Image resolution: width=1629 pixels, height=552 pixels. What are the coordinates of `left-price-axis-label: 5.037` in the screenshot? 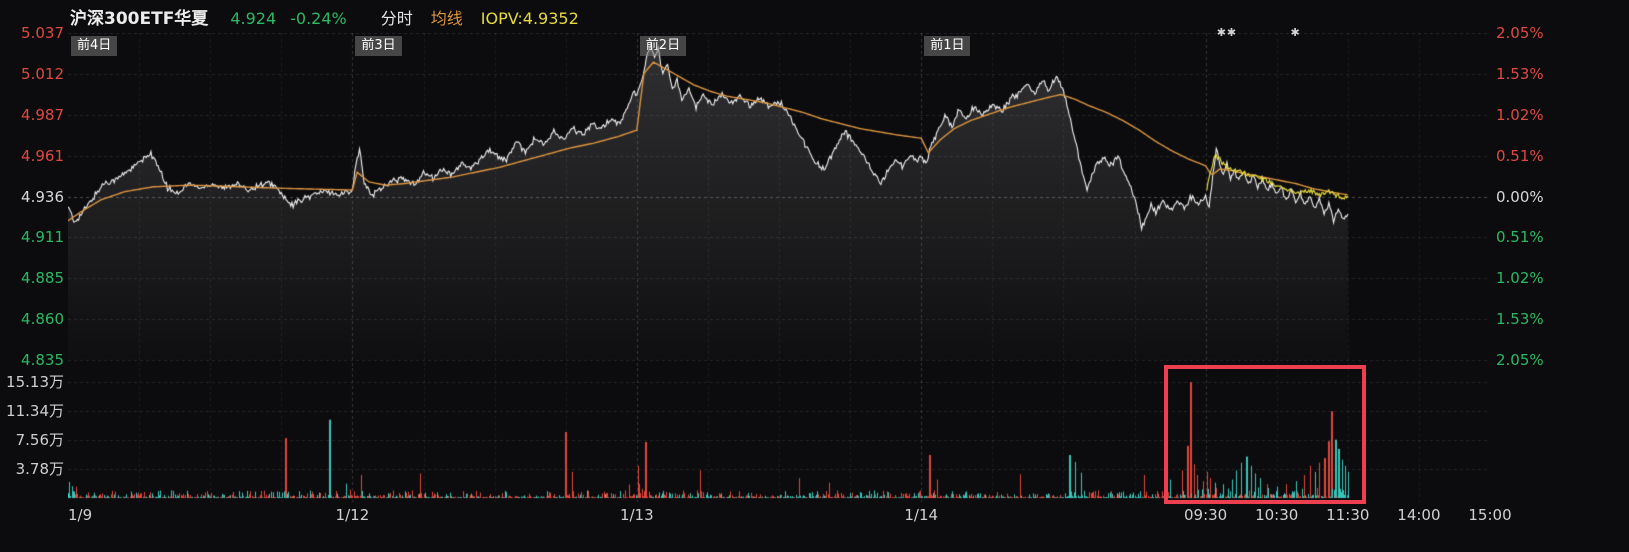 It's located at (42, 33).